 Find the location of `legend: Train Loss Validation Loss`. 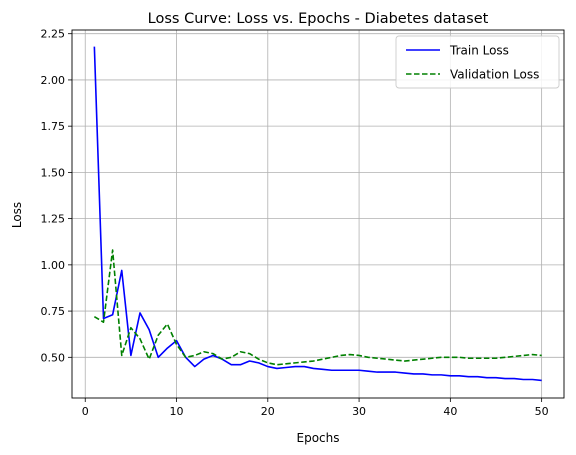

legend: Train Loss Validation Loss is located at coordinates (477, 62).